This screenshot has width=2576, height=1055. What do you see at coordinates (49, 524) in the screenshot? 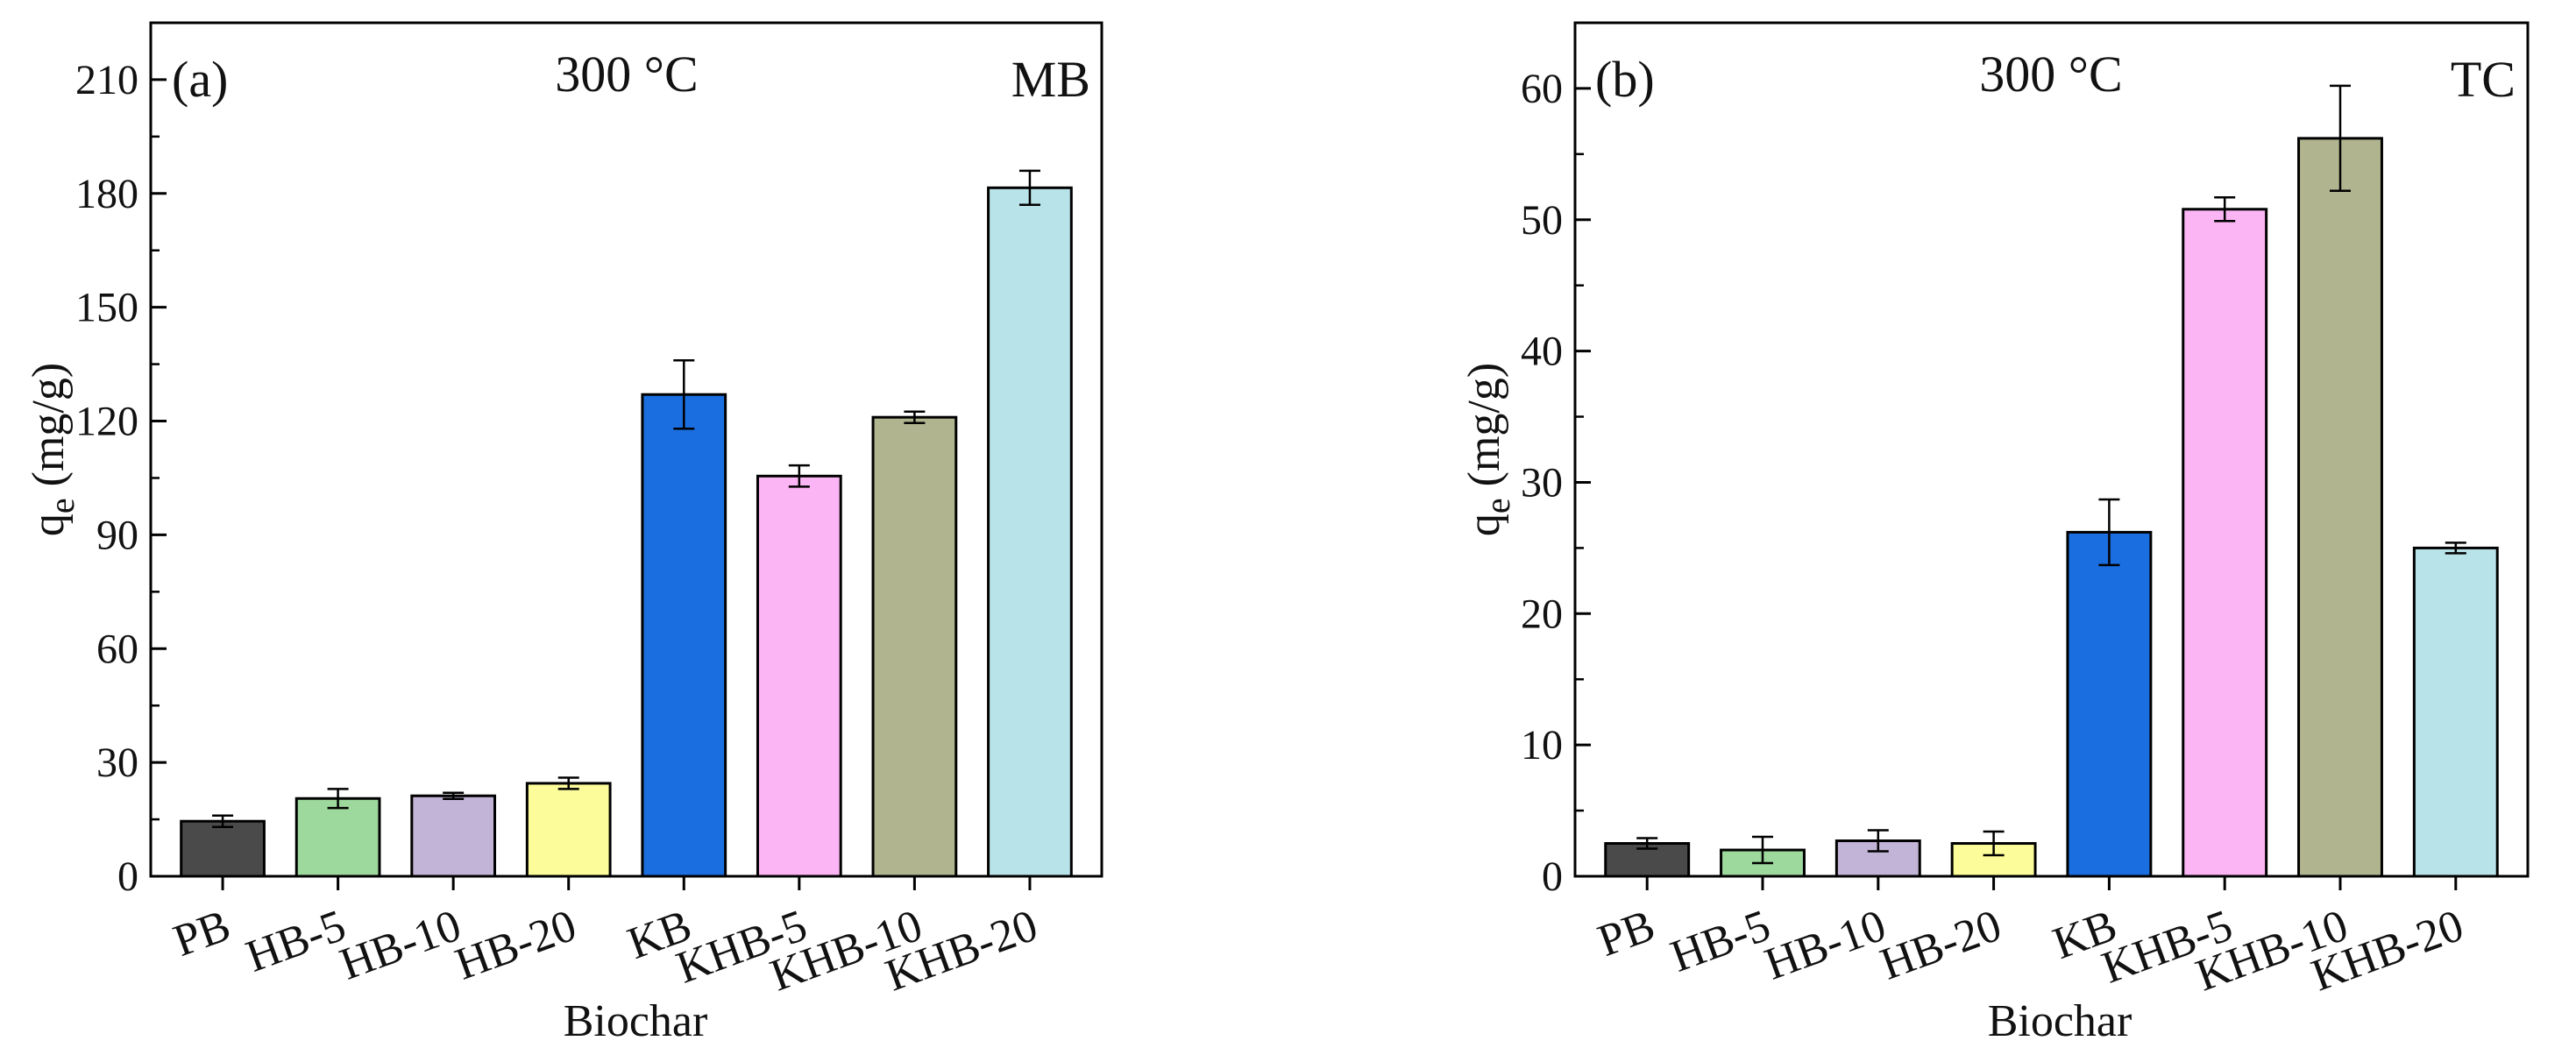
I see `panel-a-y-axis-title-q: q` at bounding box center [49, 524].